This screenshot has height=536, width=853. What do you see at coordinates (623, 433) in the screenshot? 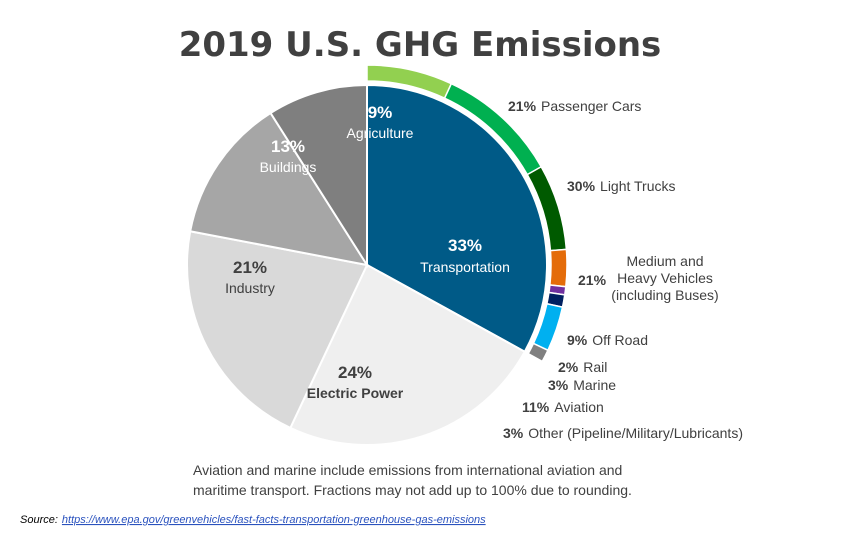
I see `breakdown-label-other: 3% Other (Pipeline/Military/Lubricants)` at bounding box center [623, 433].